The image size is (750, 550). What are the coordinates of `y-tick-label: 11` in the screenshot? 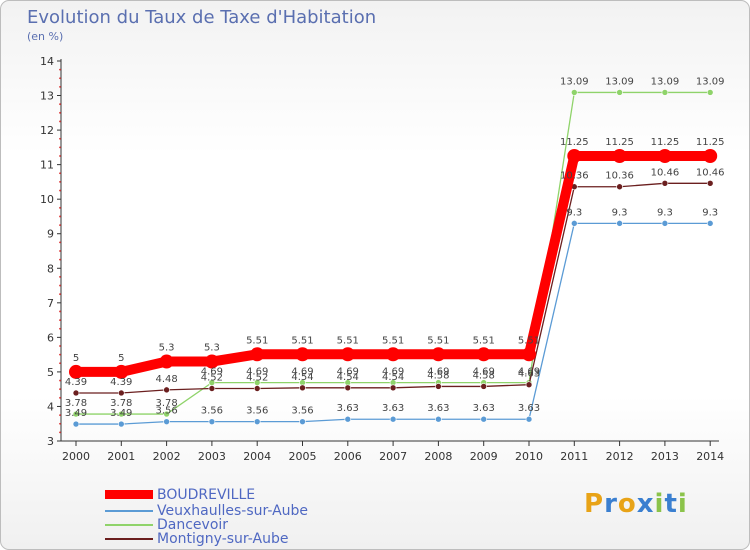 It's located at (47, 165).